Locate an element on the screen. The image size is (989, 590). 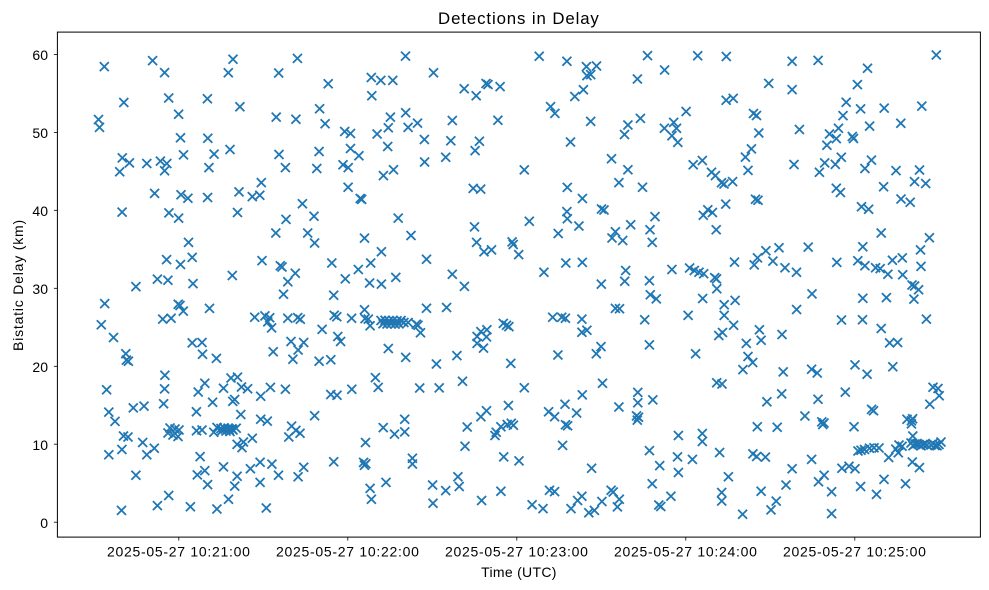
svg-text: 10 is located at coordinates (40, 445).